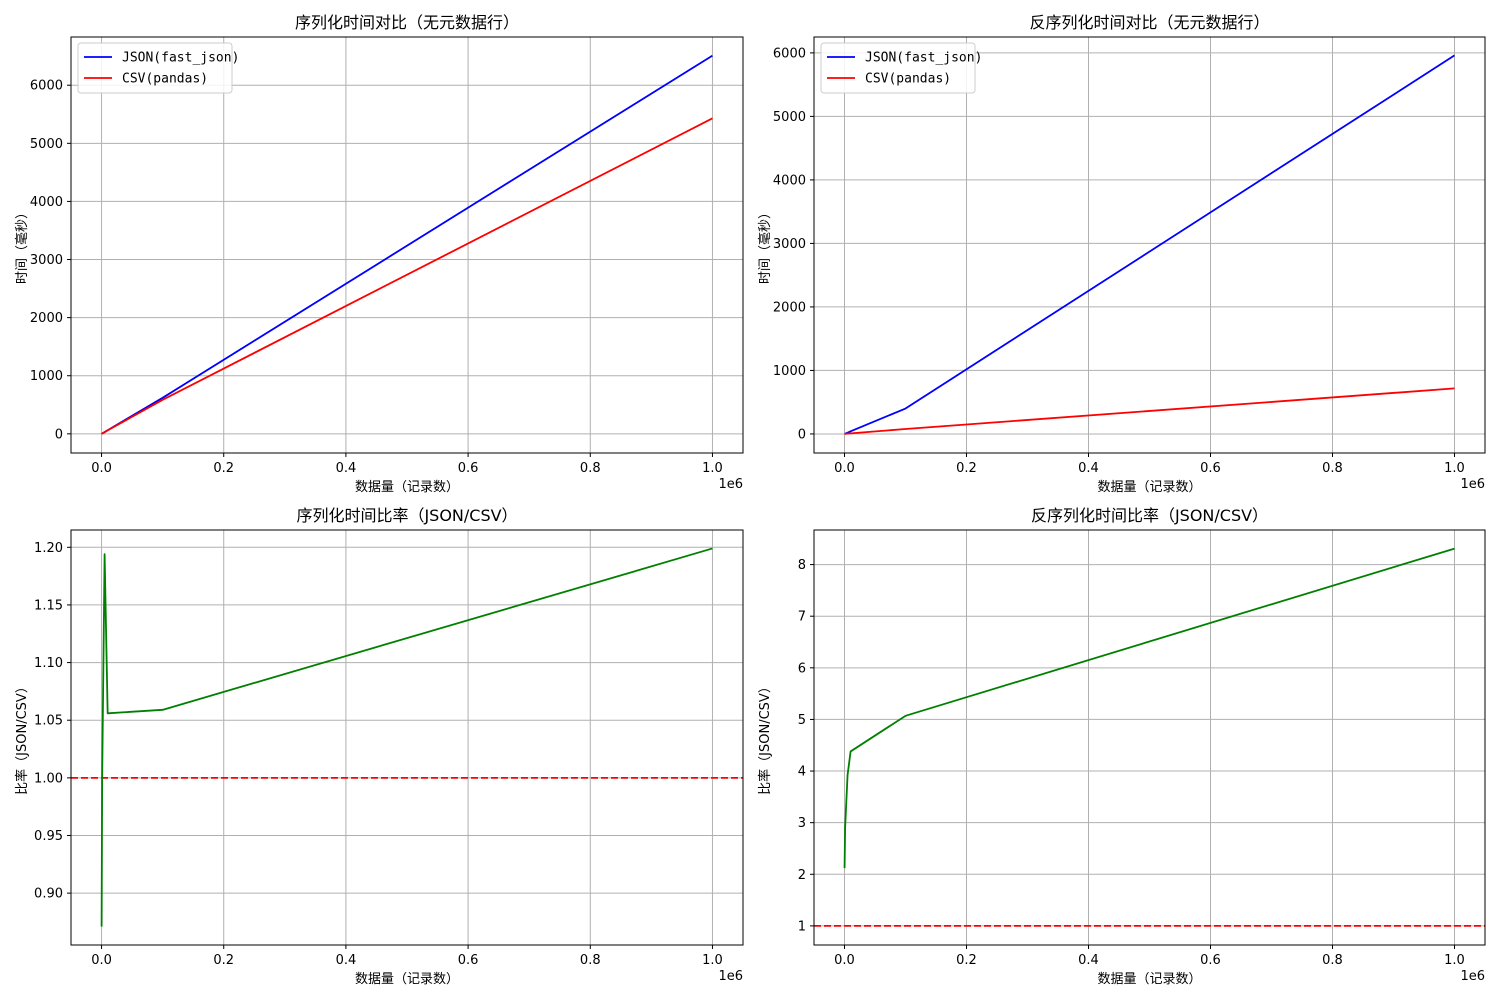  I want to click on chart-title: 序列化时间比率（JSON/CSV）, so click(406, 515).